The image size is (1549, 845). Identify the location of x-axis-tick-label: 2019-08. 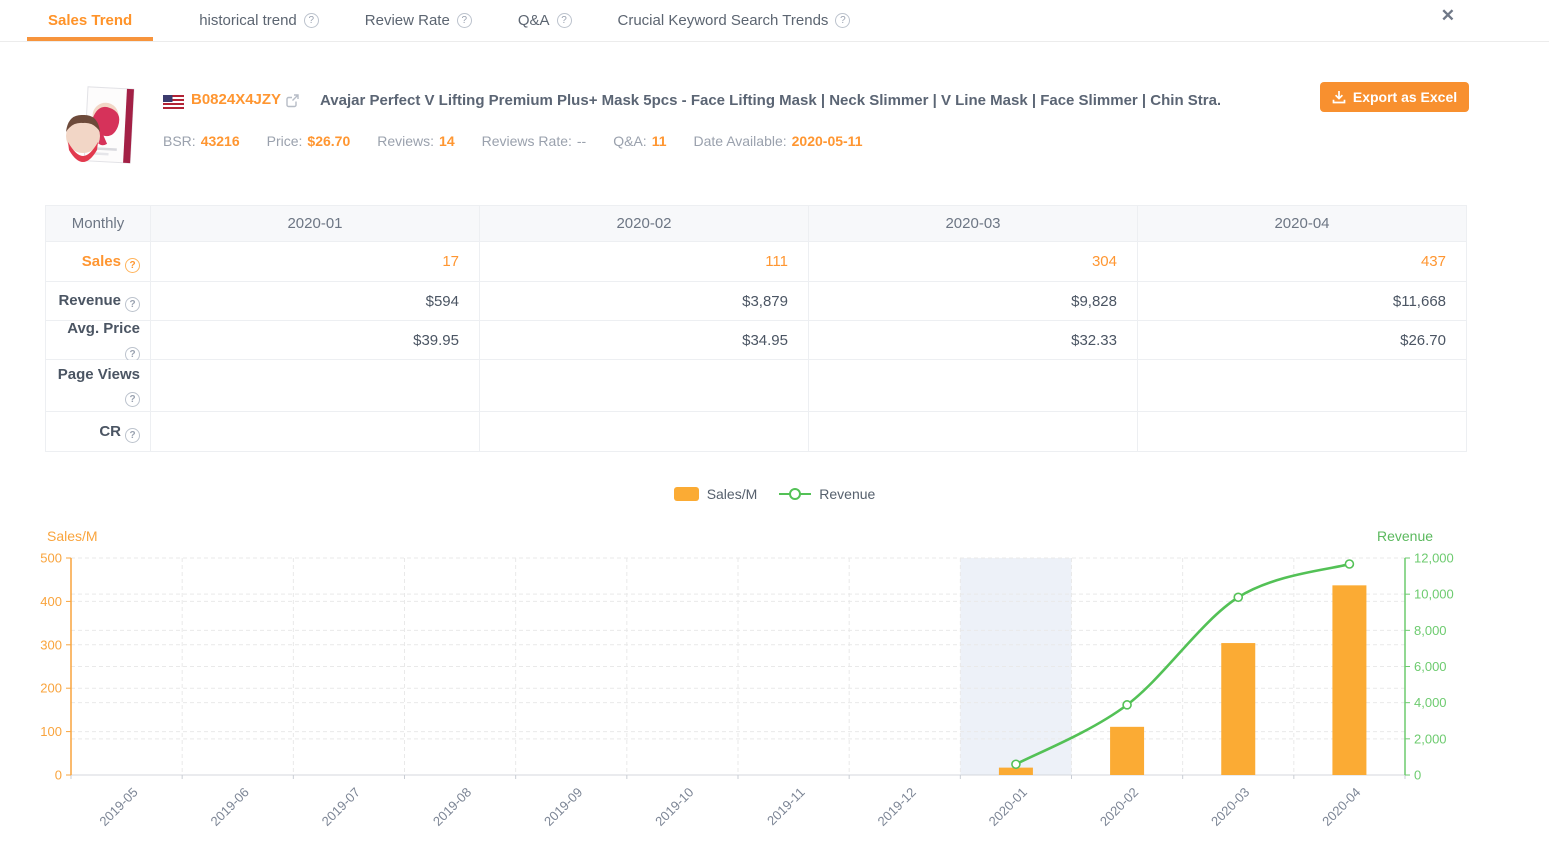
(452, 807).